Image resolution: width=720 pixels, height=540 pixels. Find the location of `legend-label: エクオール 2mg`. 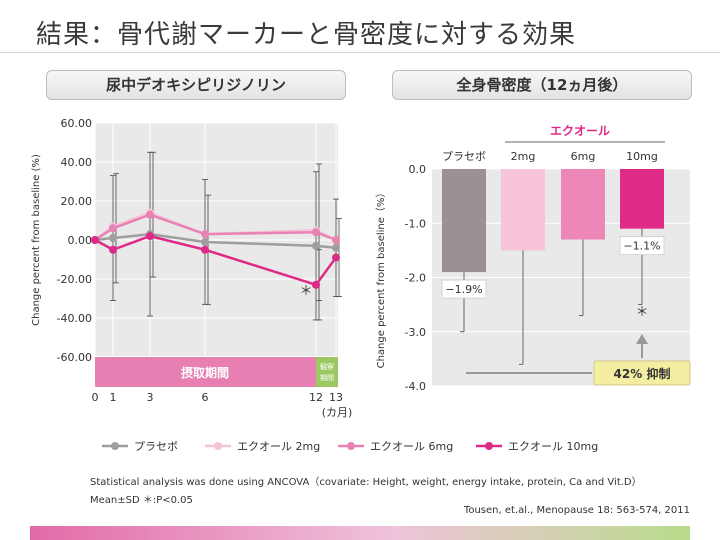

legend-label: エクオール 2mg is located at coordinates (278, 446).